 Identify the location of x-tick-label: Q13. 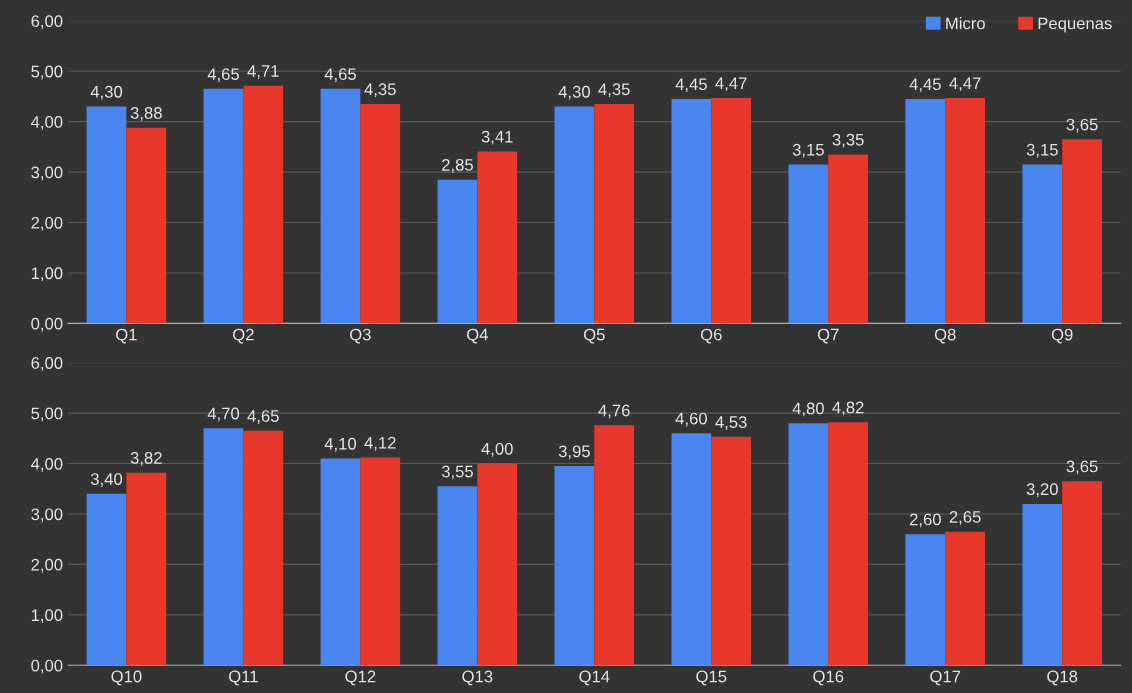
(477, 678).